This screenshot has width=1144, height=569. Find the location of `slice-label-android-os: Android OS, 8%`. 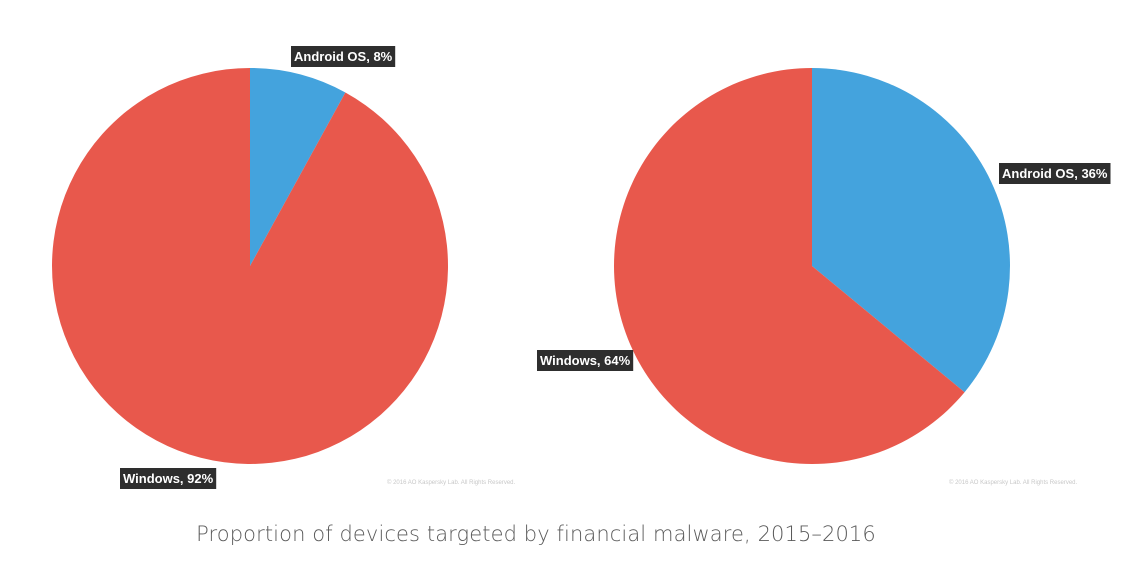

slice-label-android-os: Android OS, 8% is located at coordinates (343, 56).